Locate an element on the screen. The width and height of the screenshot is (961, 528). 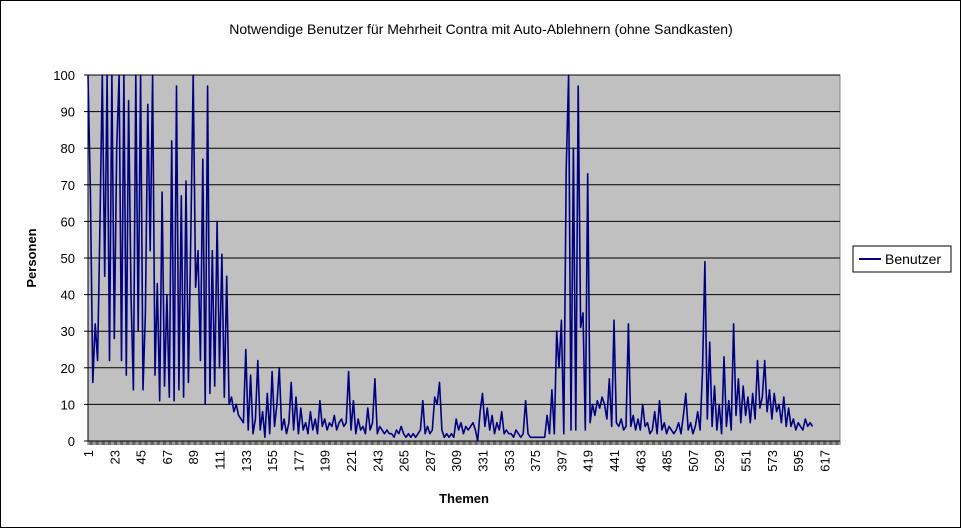
x-tick-label: 551 is located at coordinates (746, 461).